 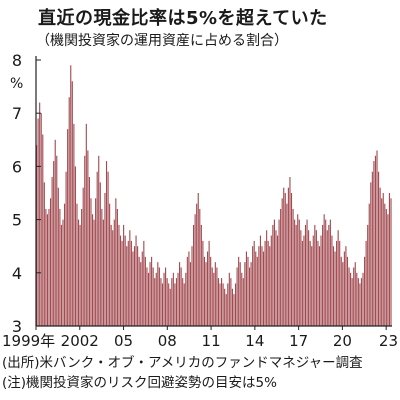 I want to click on y-axis-unit-label: %, so click(x=16, y=84).